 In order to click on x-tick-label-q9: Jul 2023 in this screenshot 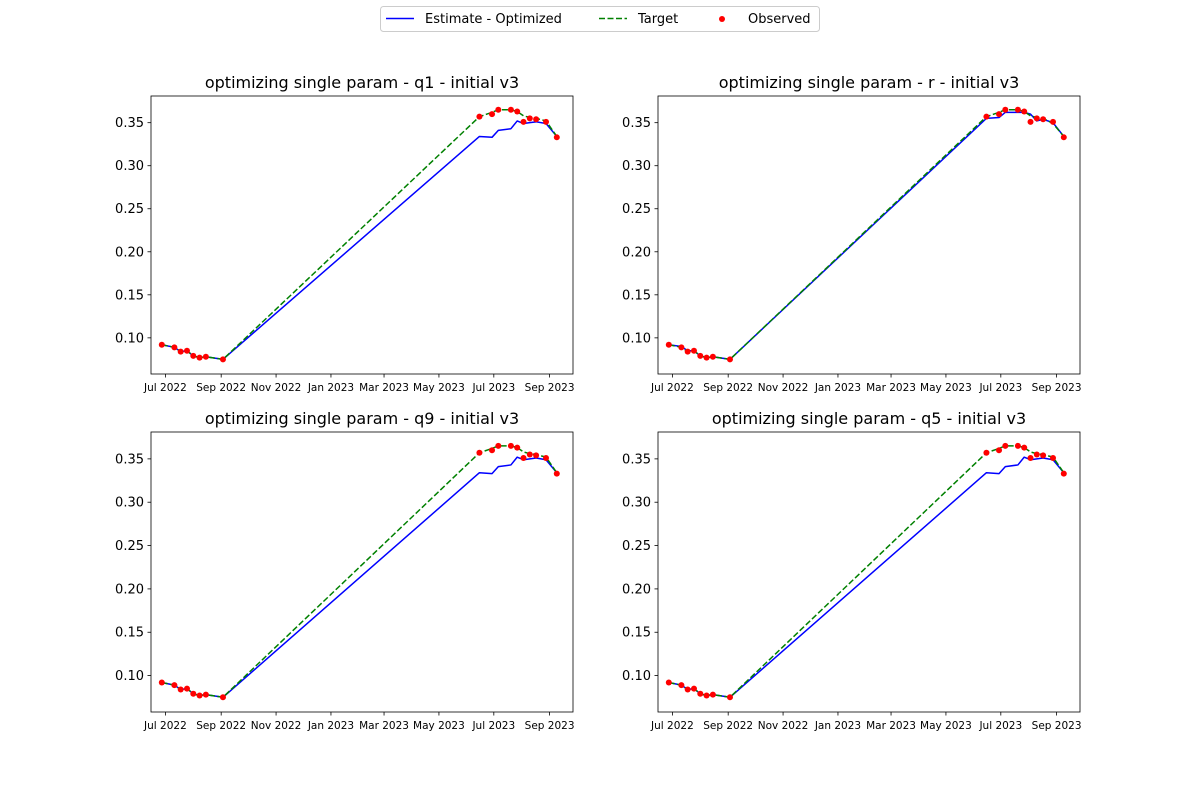, I will do `click(493, 726)`.